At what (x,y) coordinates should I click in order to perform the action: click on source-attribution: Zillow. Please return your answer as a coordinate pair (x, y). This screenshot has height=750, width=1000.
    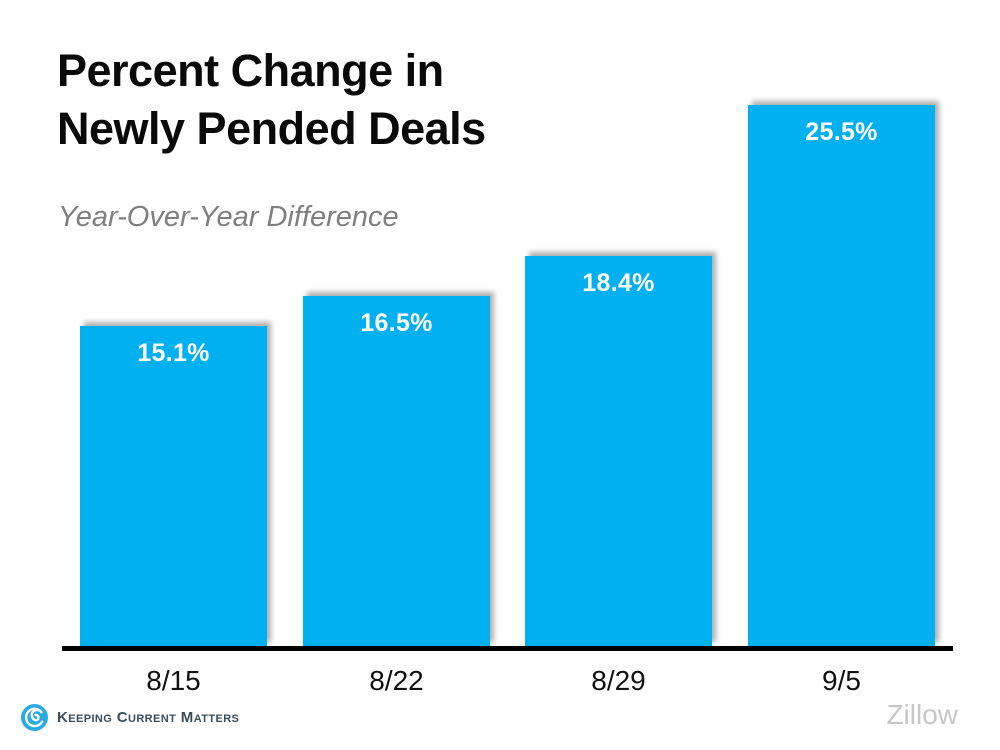
    Looking at the image, I should click on (922, 714).